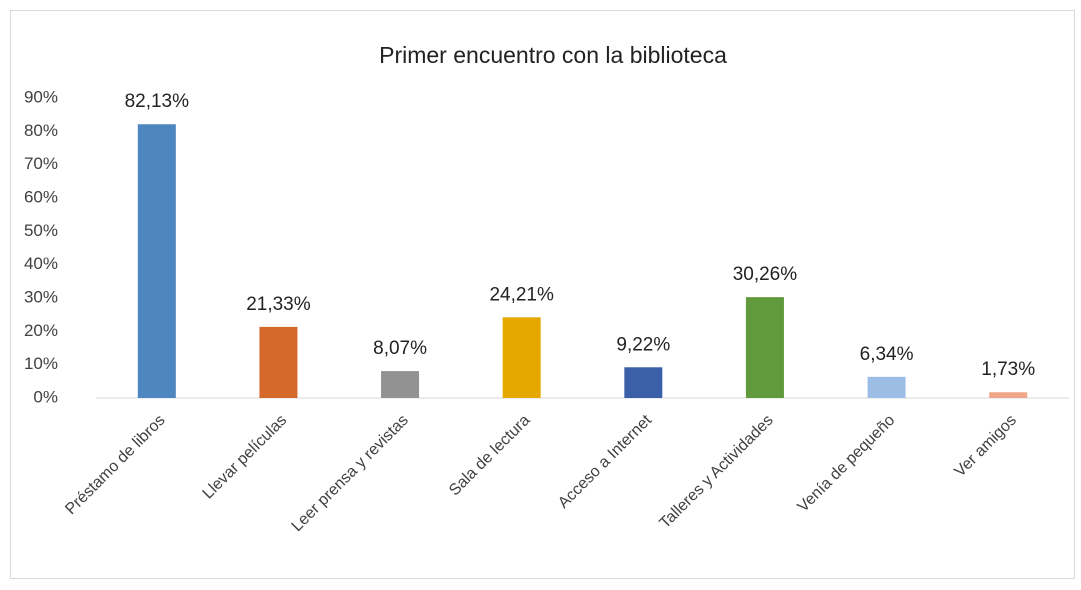 The image size is (1081, 590). Describe the element at coordinates (400, 348) in the screenshot. I see `data-label: 8,07%` at that location.